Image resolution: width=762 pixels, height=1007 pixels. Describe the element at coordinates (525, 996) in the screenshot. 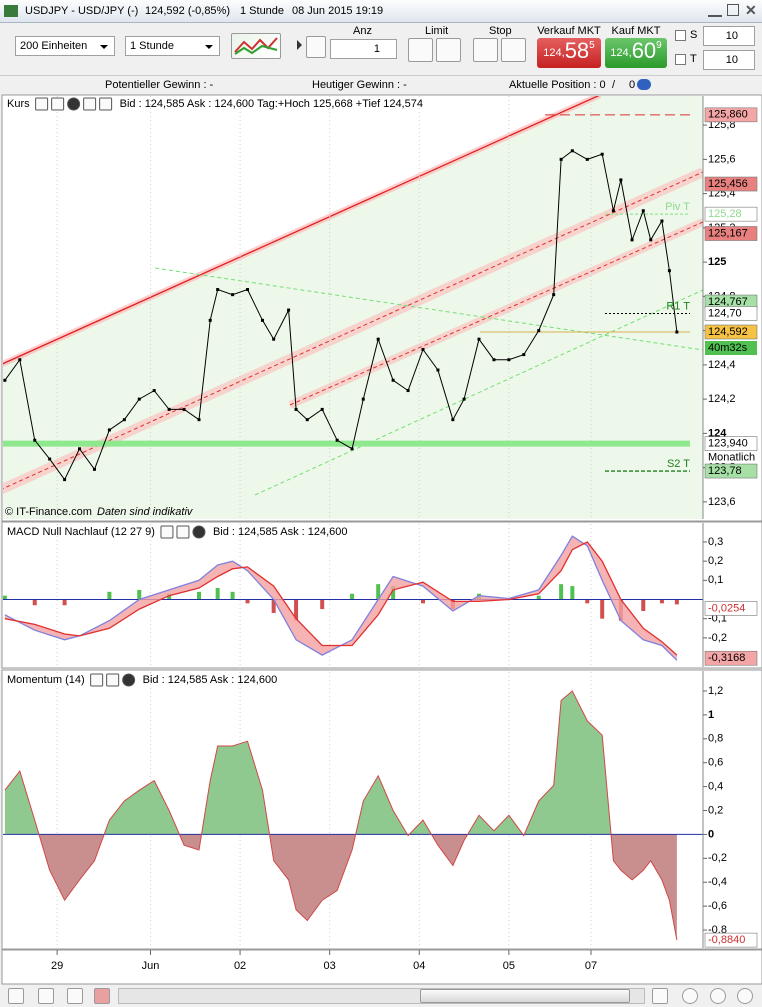

I see `scroll-thumb` at that location.